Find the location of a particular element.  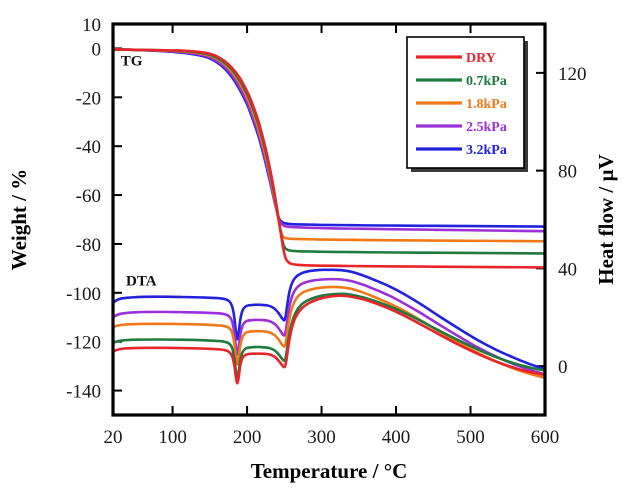

y-tick-label: 0 is located at coordinates (97, 49).